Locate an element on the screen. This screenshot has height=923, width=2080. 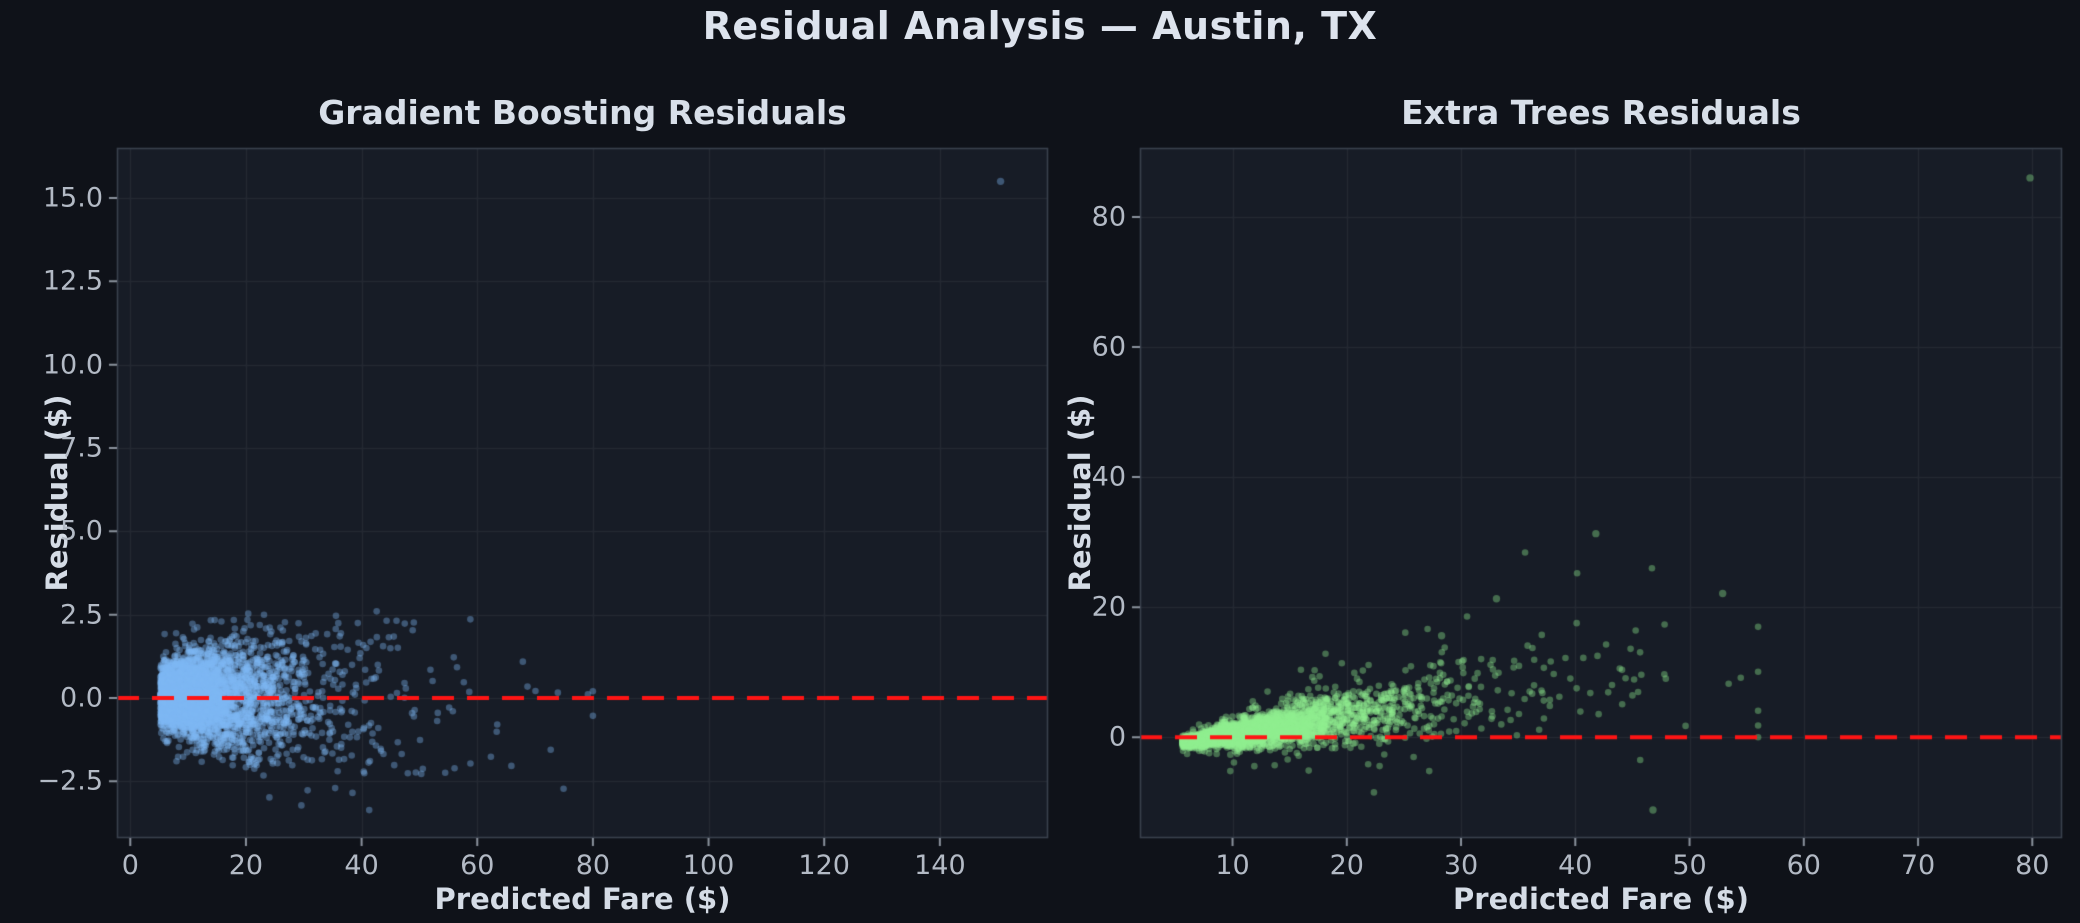
y-tick-label: 12.5 is located at coordinates (72, 281).